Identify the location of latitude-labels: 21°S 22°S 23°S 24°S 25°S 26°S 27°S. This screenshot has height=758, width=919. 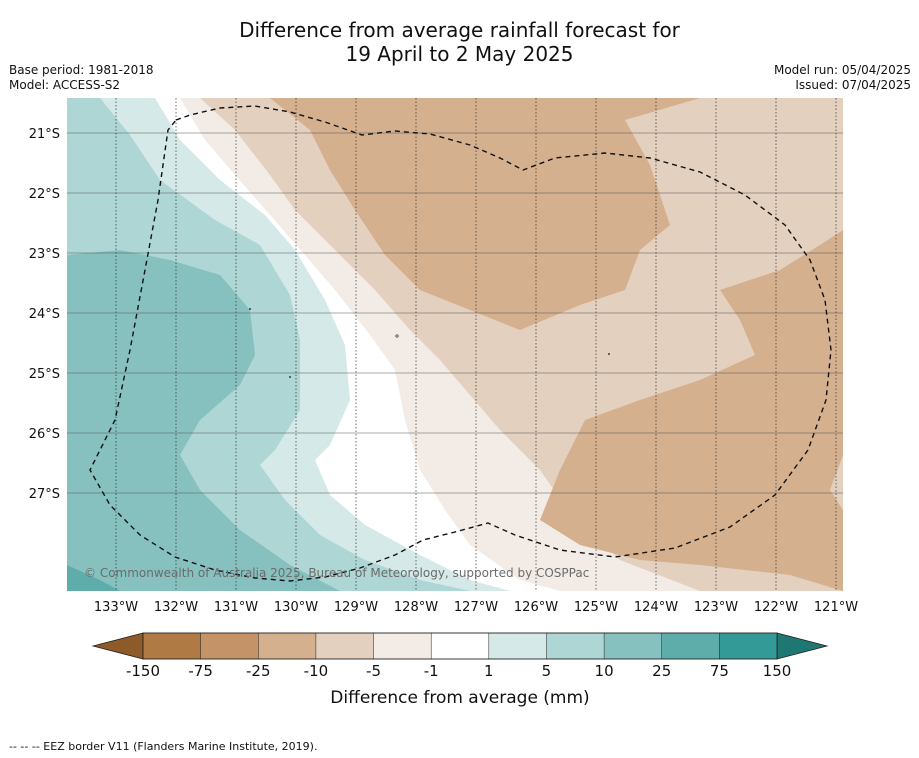
(44, 314).